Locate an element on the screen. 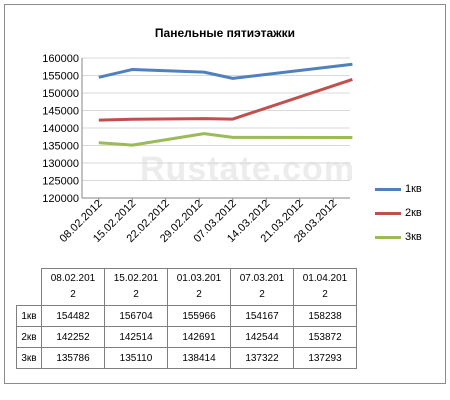 This screenshot has height=400, width=450. table-row-label: 2кв is located at coordinates (29, 337).